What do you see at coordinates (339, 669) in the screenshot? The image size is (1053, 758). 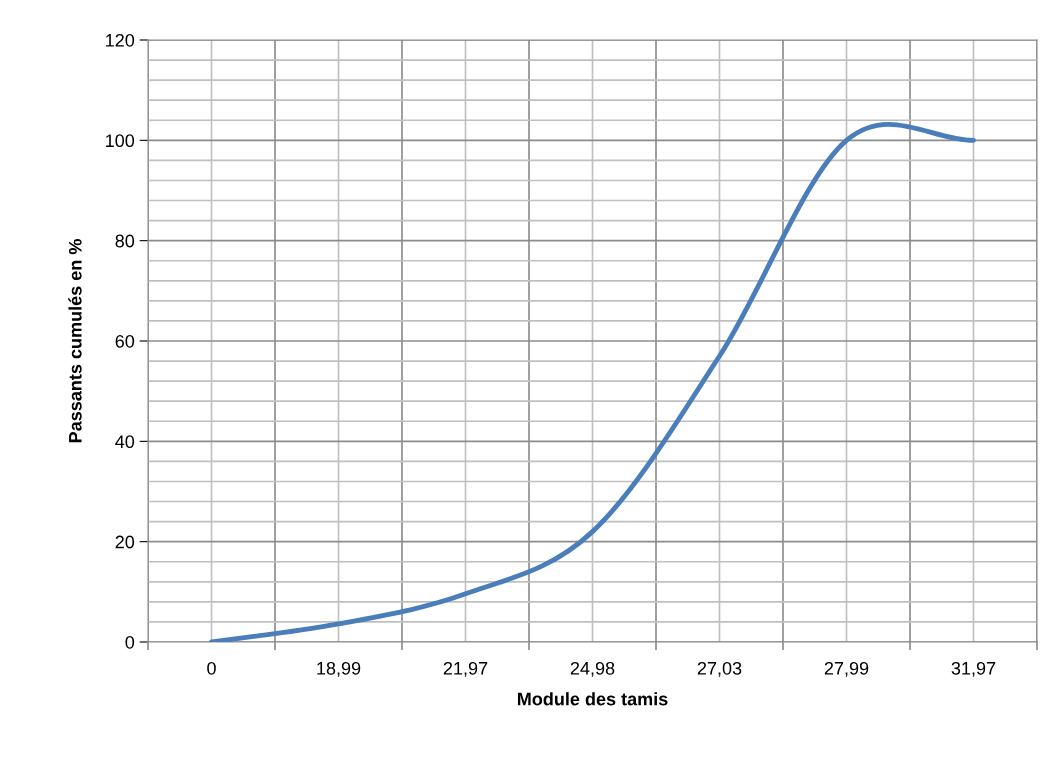 I see `x-tick-label: 18,99` at bounding box center [339, 669].